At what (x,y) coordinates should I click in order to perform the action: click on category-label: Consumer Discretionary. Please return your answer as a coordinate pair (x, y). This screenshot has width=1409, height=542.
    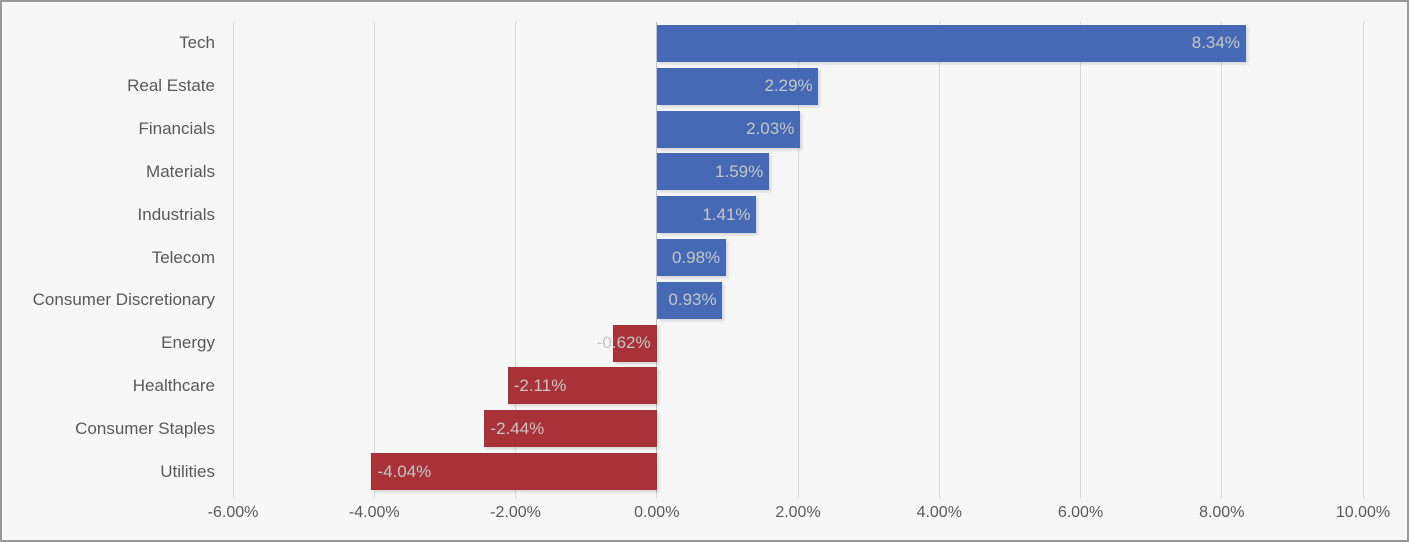
    Looking at the image, I should click on (123, 300).